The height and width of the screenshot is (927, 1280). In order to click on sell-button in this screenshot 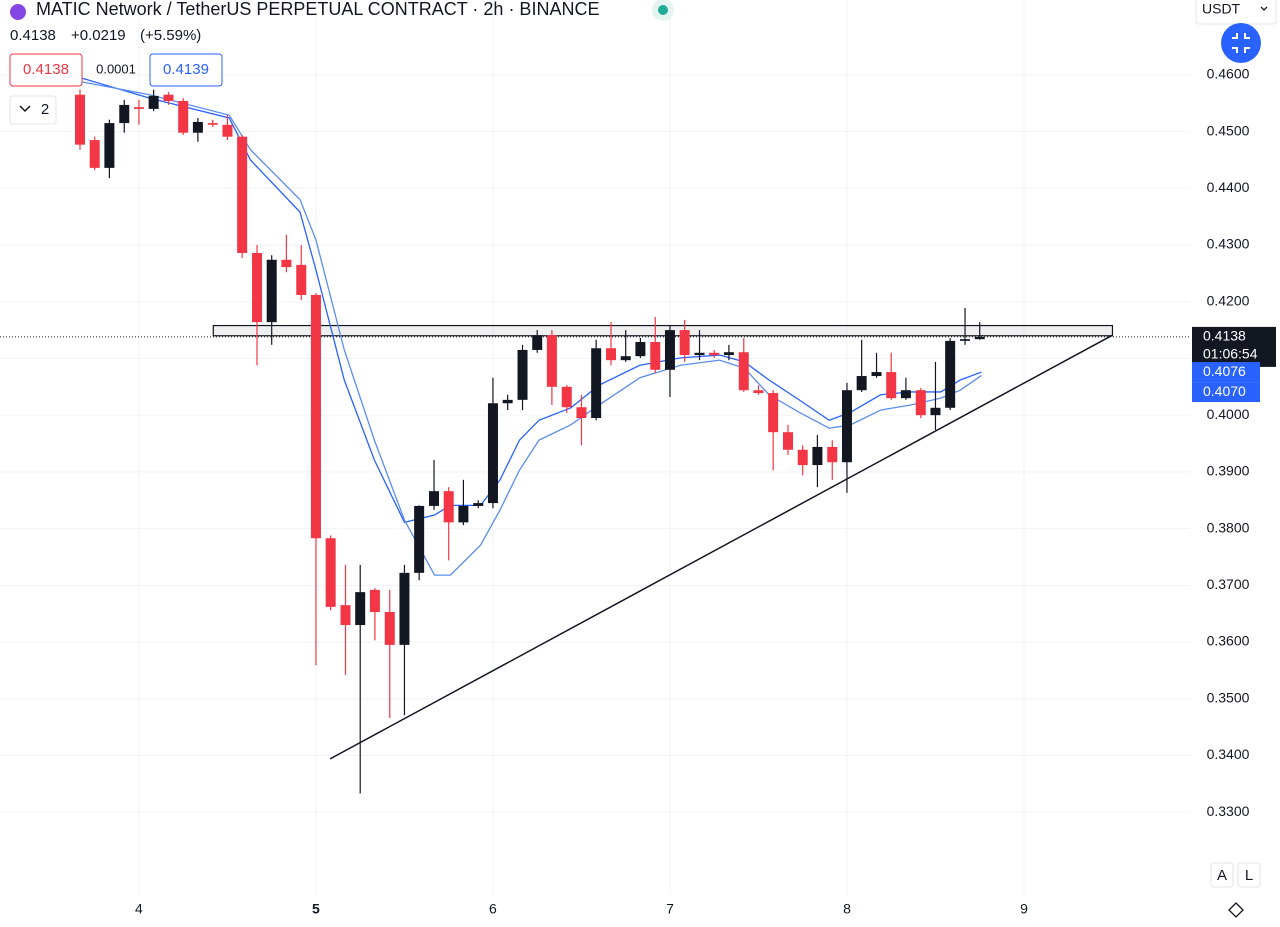, I will do `click(46, 70)`.